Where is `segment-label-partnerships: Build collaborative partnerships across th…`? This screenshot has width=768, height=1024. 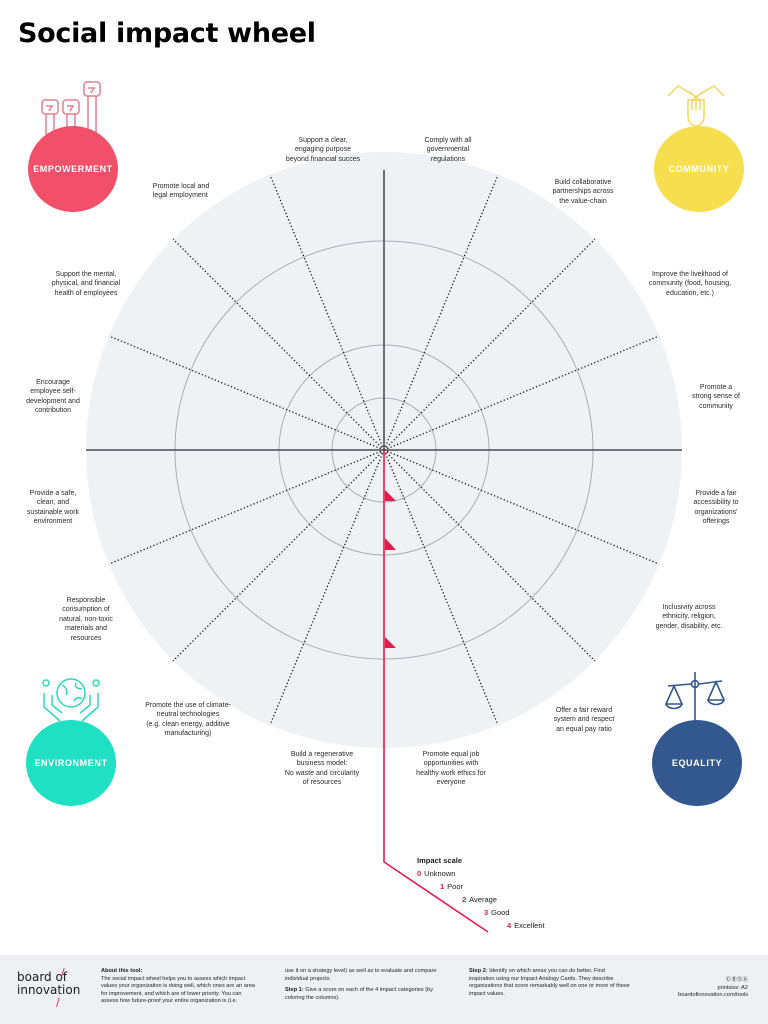 segment-label-partnerships: Build collaborative partnerships across th… is located at coordinates (583, 192).